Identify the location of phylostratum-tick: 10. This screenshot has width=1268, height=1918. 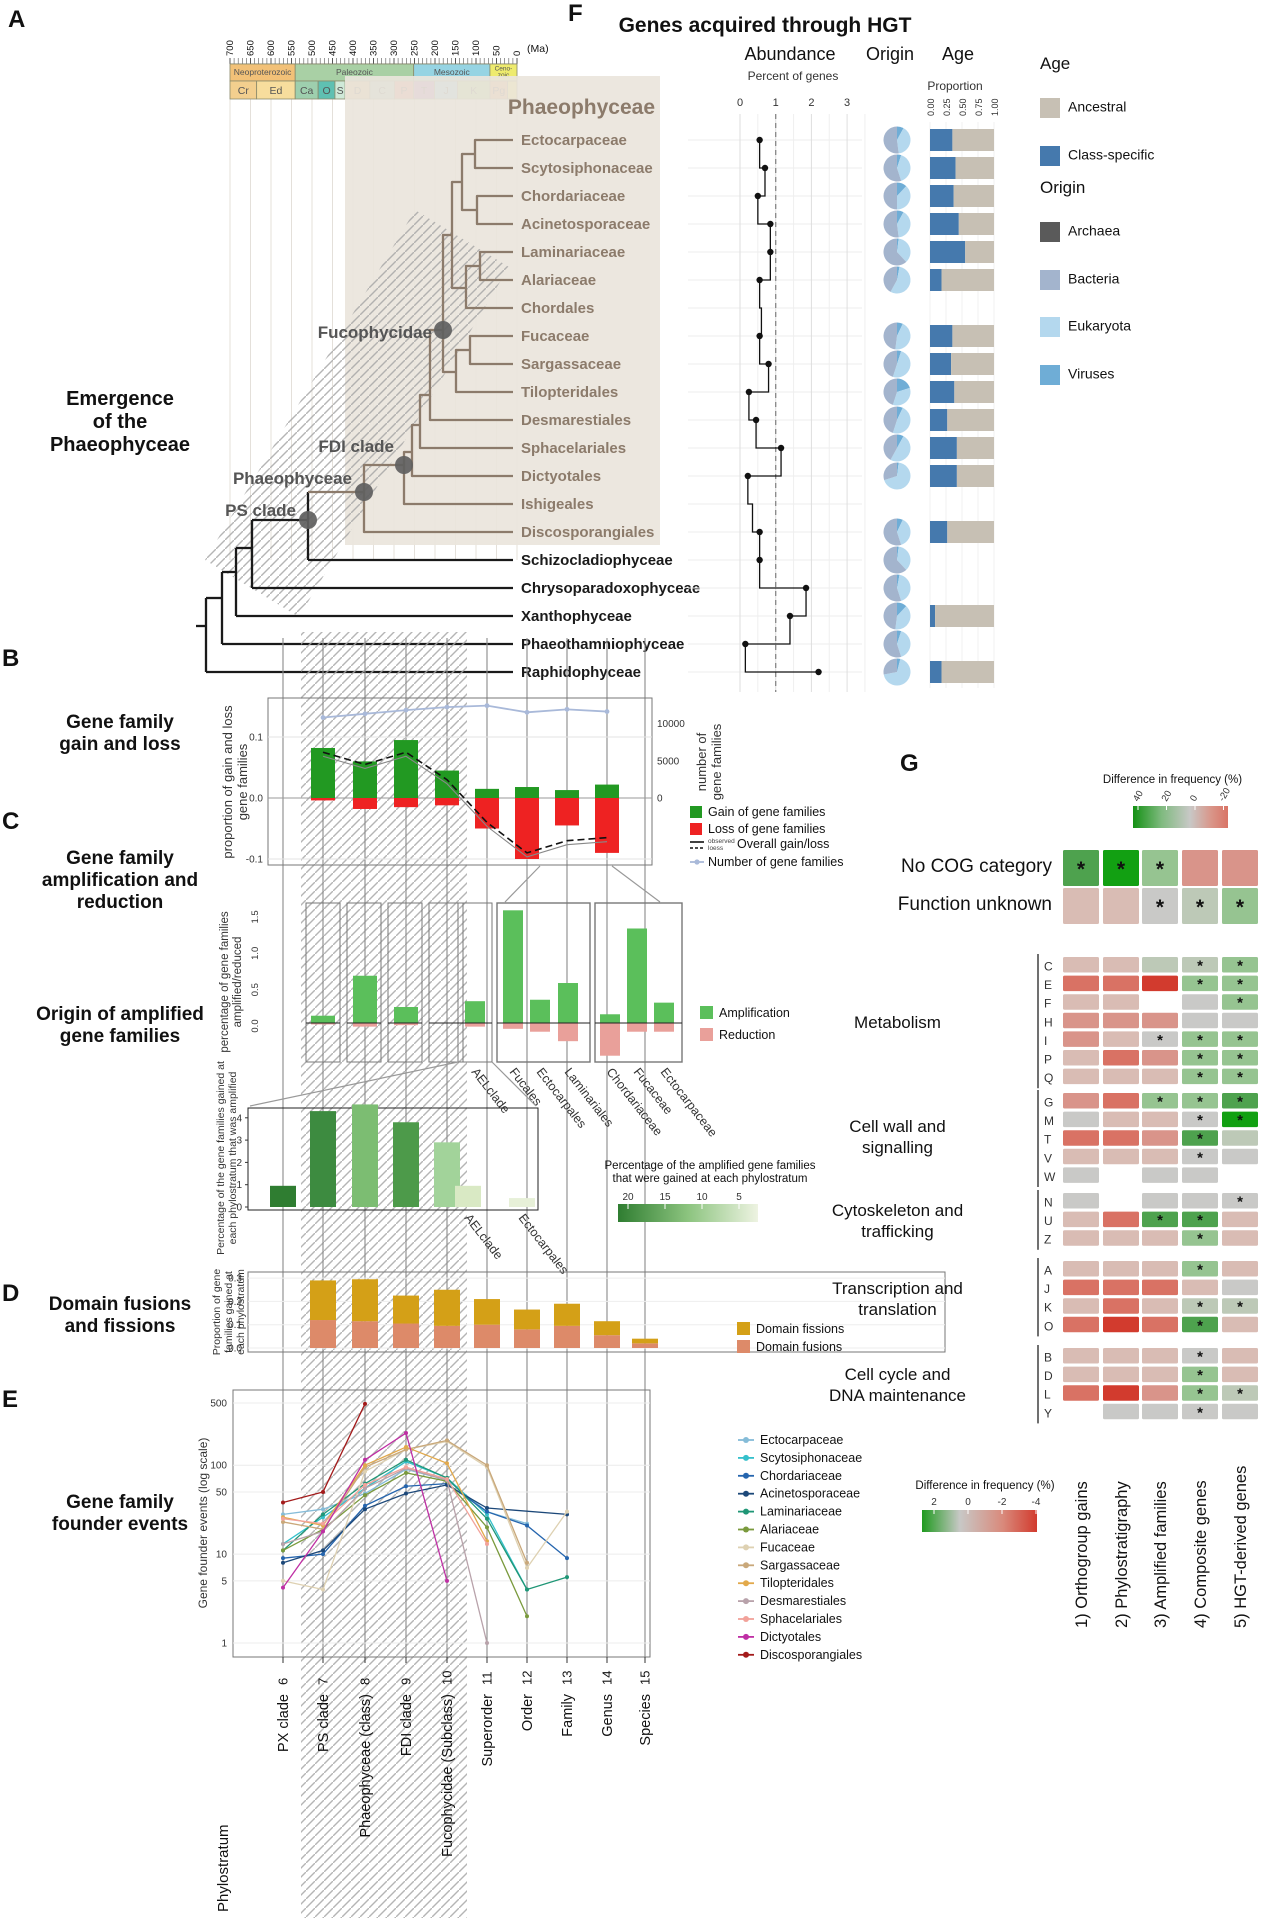
(447, 1678).